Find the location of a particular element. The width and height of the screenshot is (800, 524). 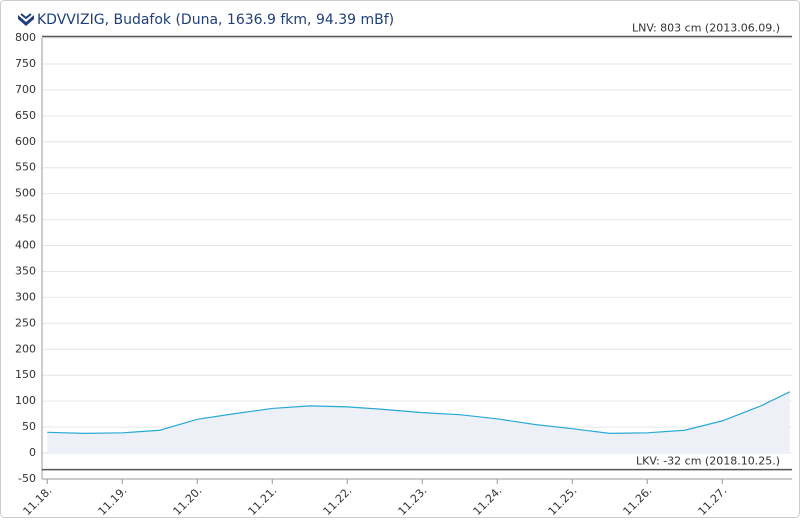

y-tick-label: 800 is located at coordinates (25, 37).